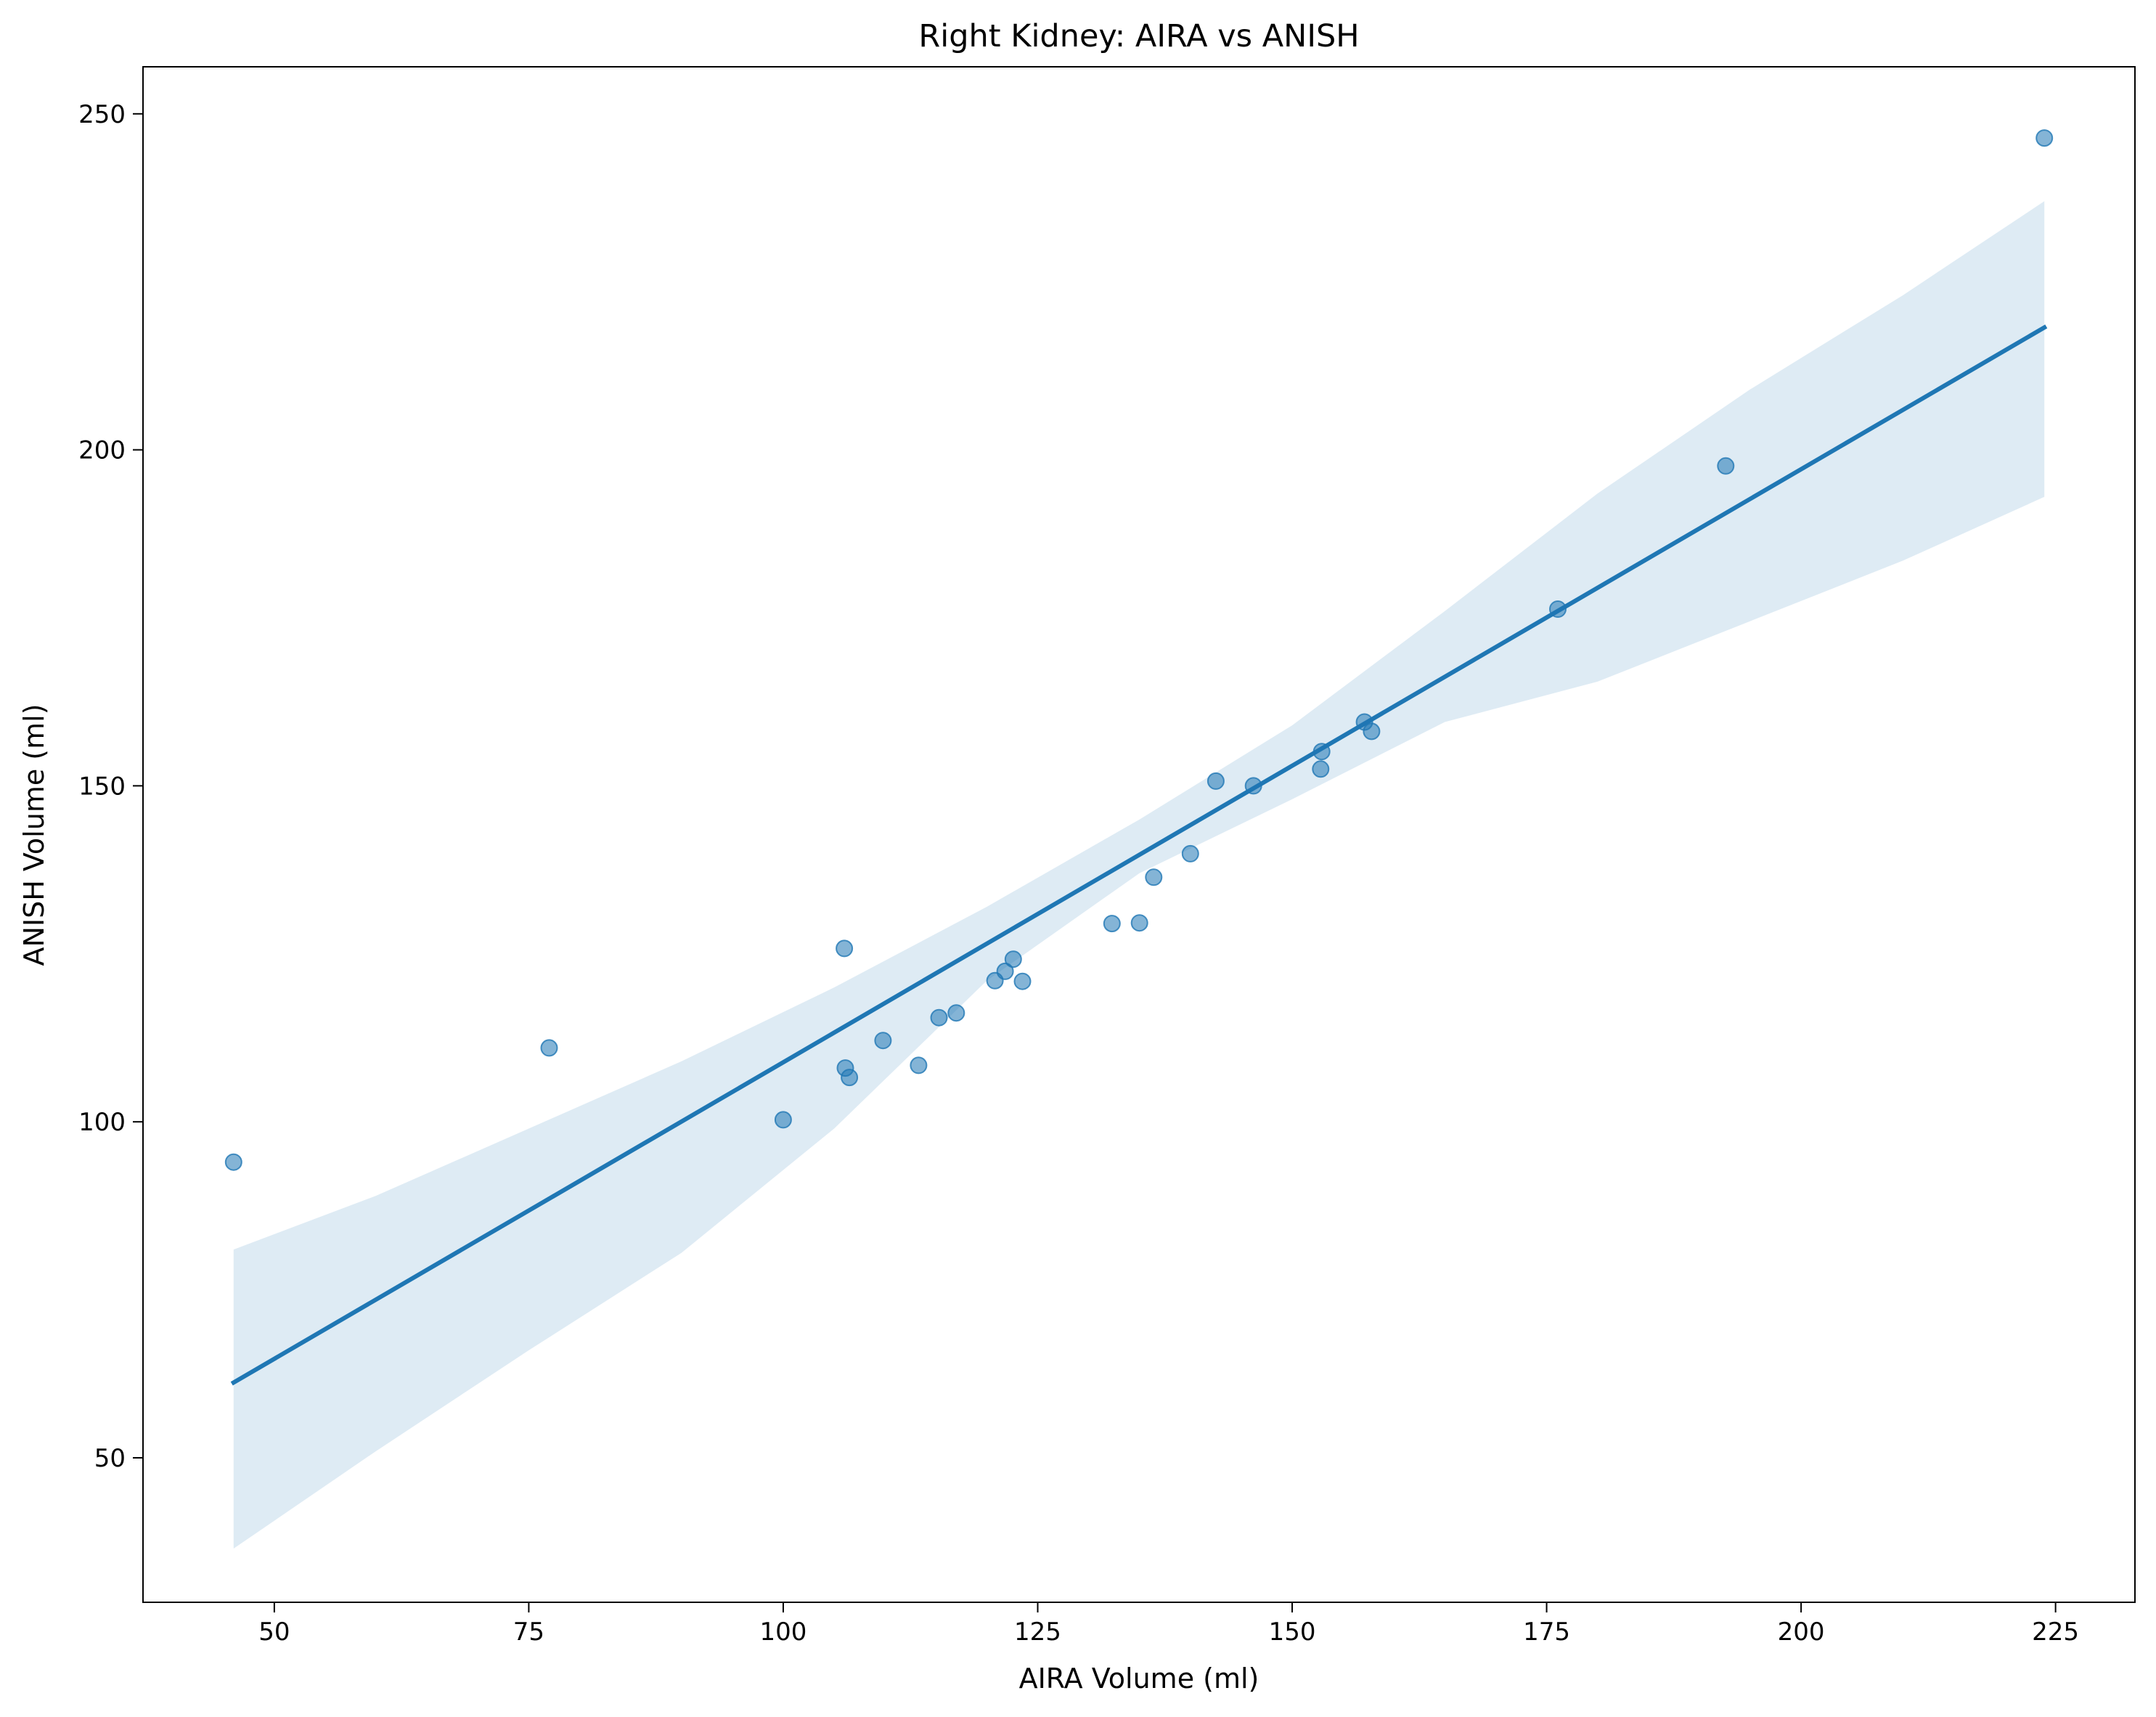 Image resolution: width=2156 pixels, height=1717 pixels. I want to click on x-tick-label-75: 75, so click(529, 1632).